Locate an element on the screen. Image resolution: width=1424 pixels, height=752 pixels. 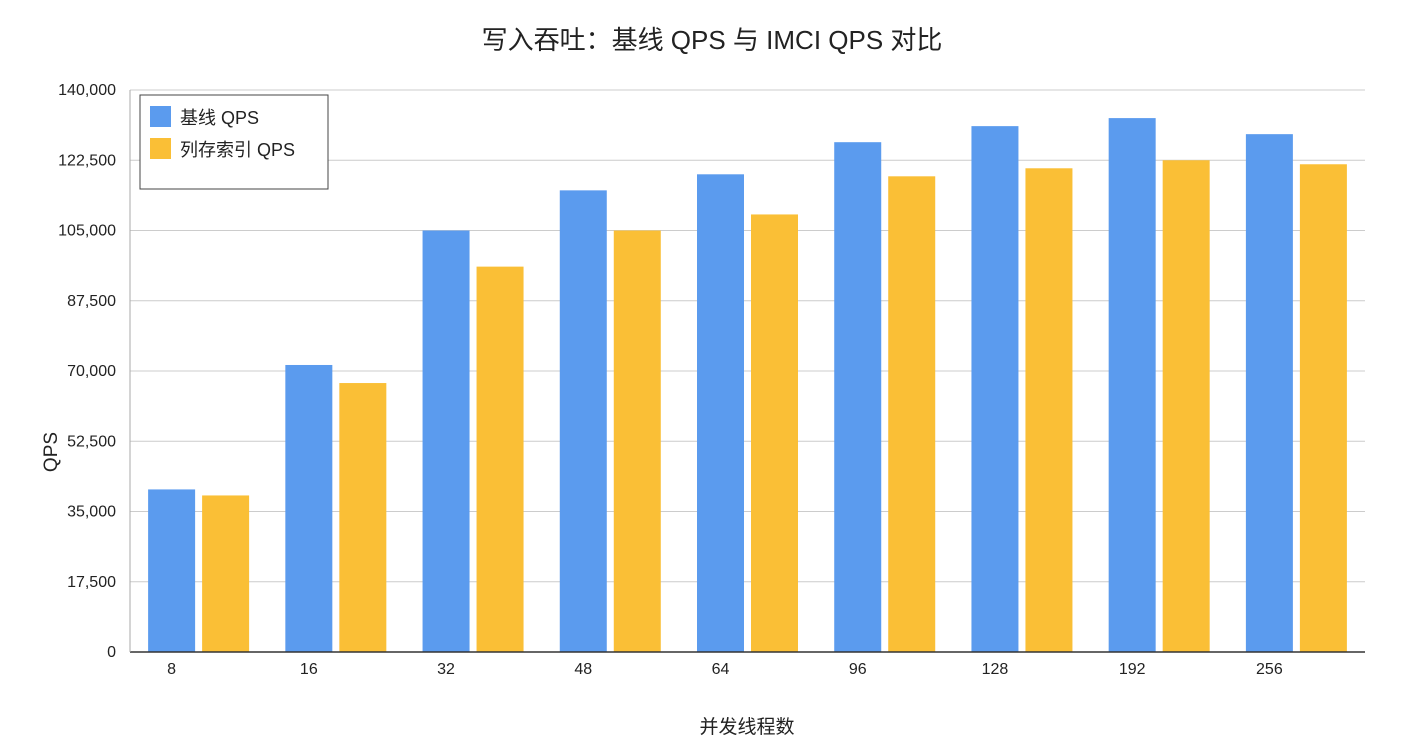
y-tick-label: 52,500 is located at coordinates (91, 441).